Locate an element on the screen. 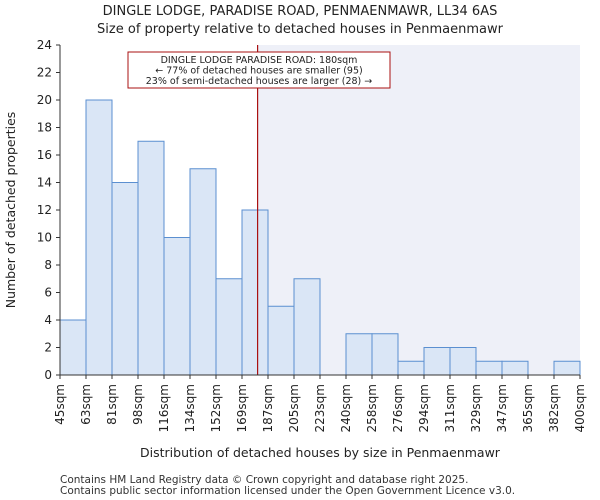  y-tick-label: 6 is located at coordinates (48, 293).